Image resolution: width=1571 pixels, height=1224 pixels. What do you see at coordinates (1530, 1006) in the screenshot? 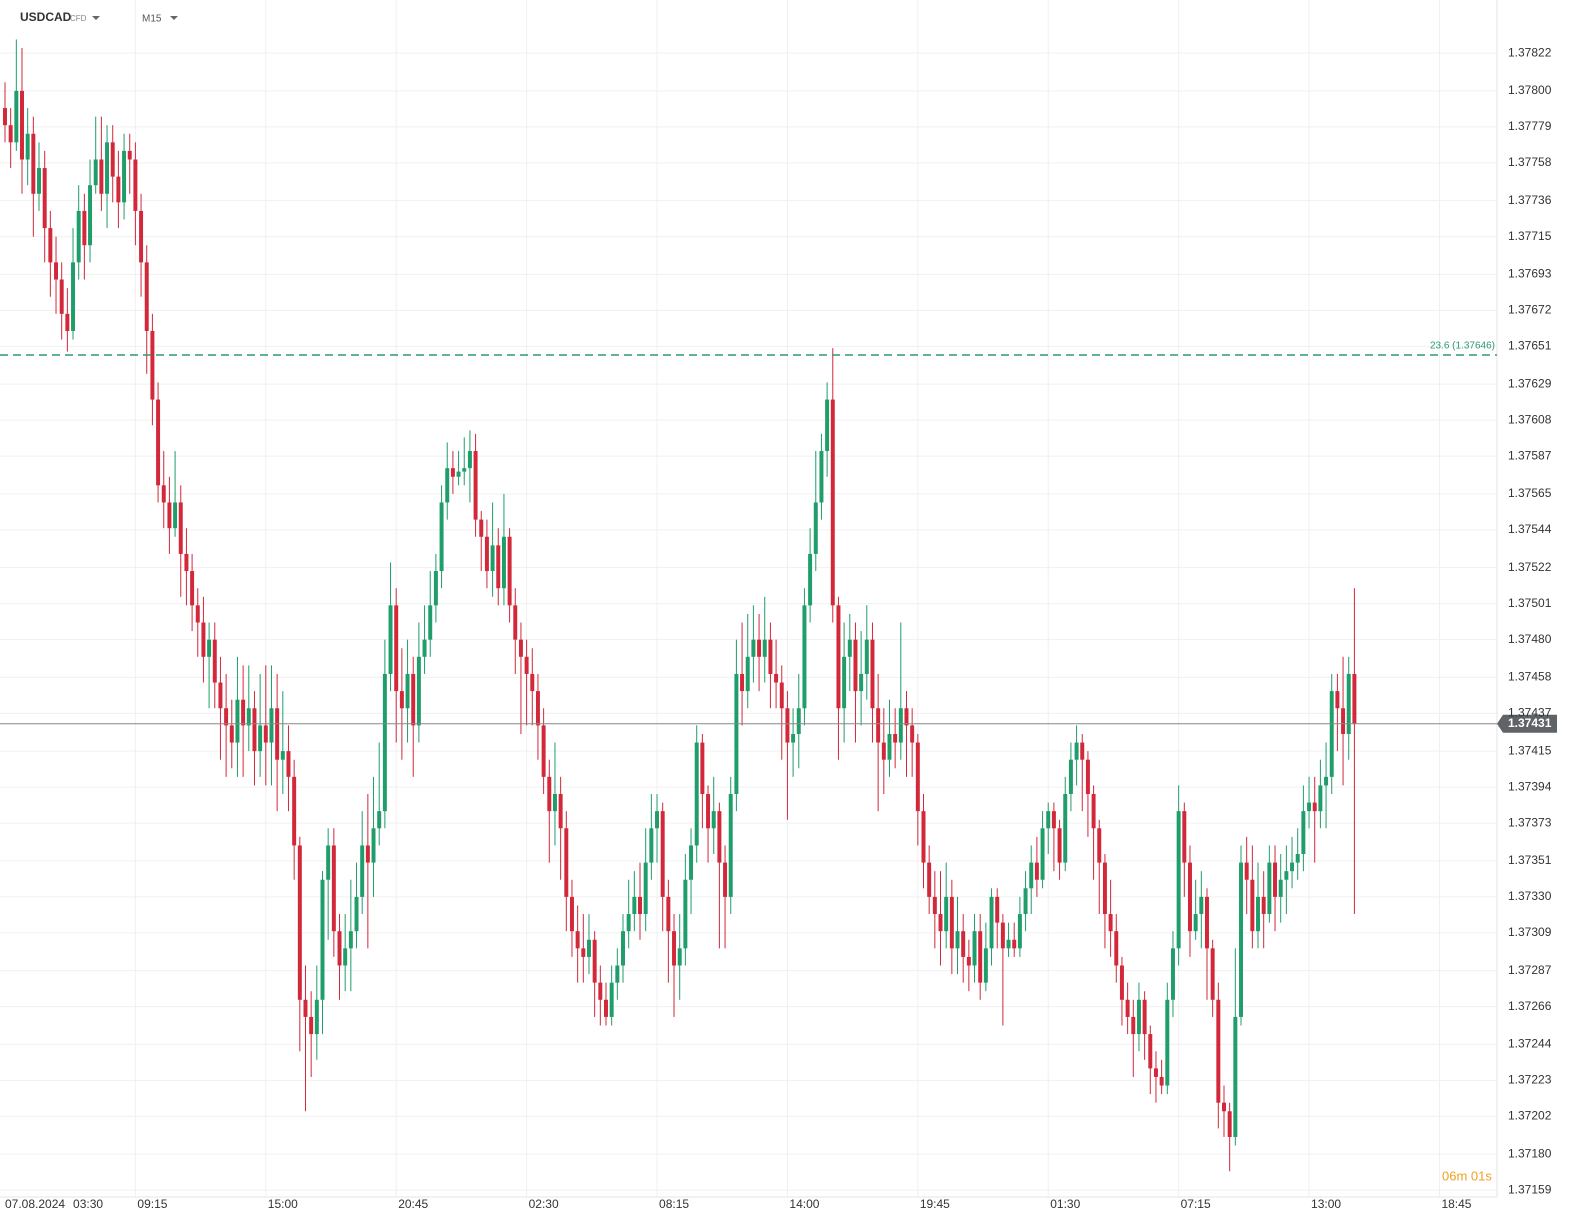
I see `y-tick-label: 1.37266` at bounding box center [1530, 1006].